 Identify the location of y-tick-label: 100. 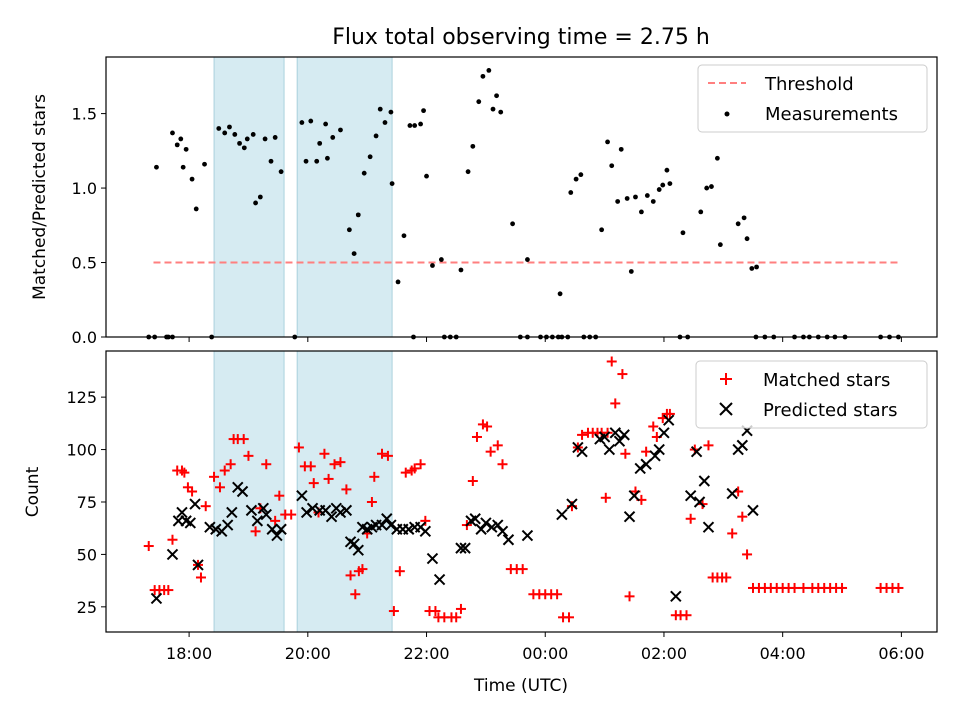
(81, 450).